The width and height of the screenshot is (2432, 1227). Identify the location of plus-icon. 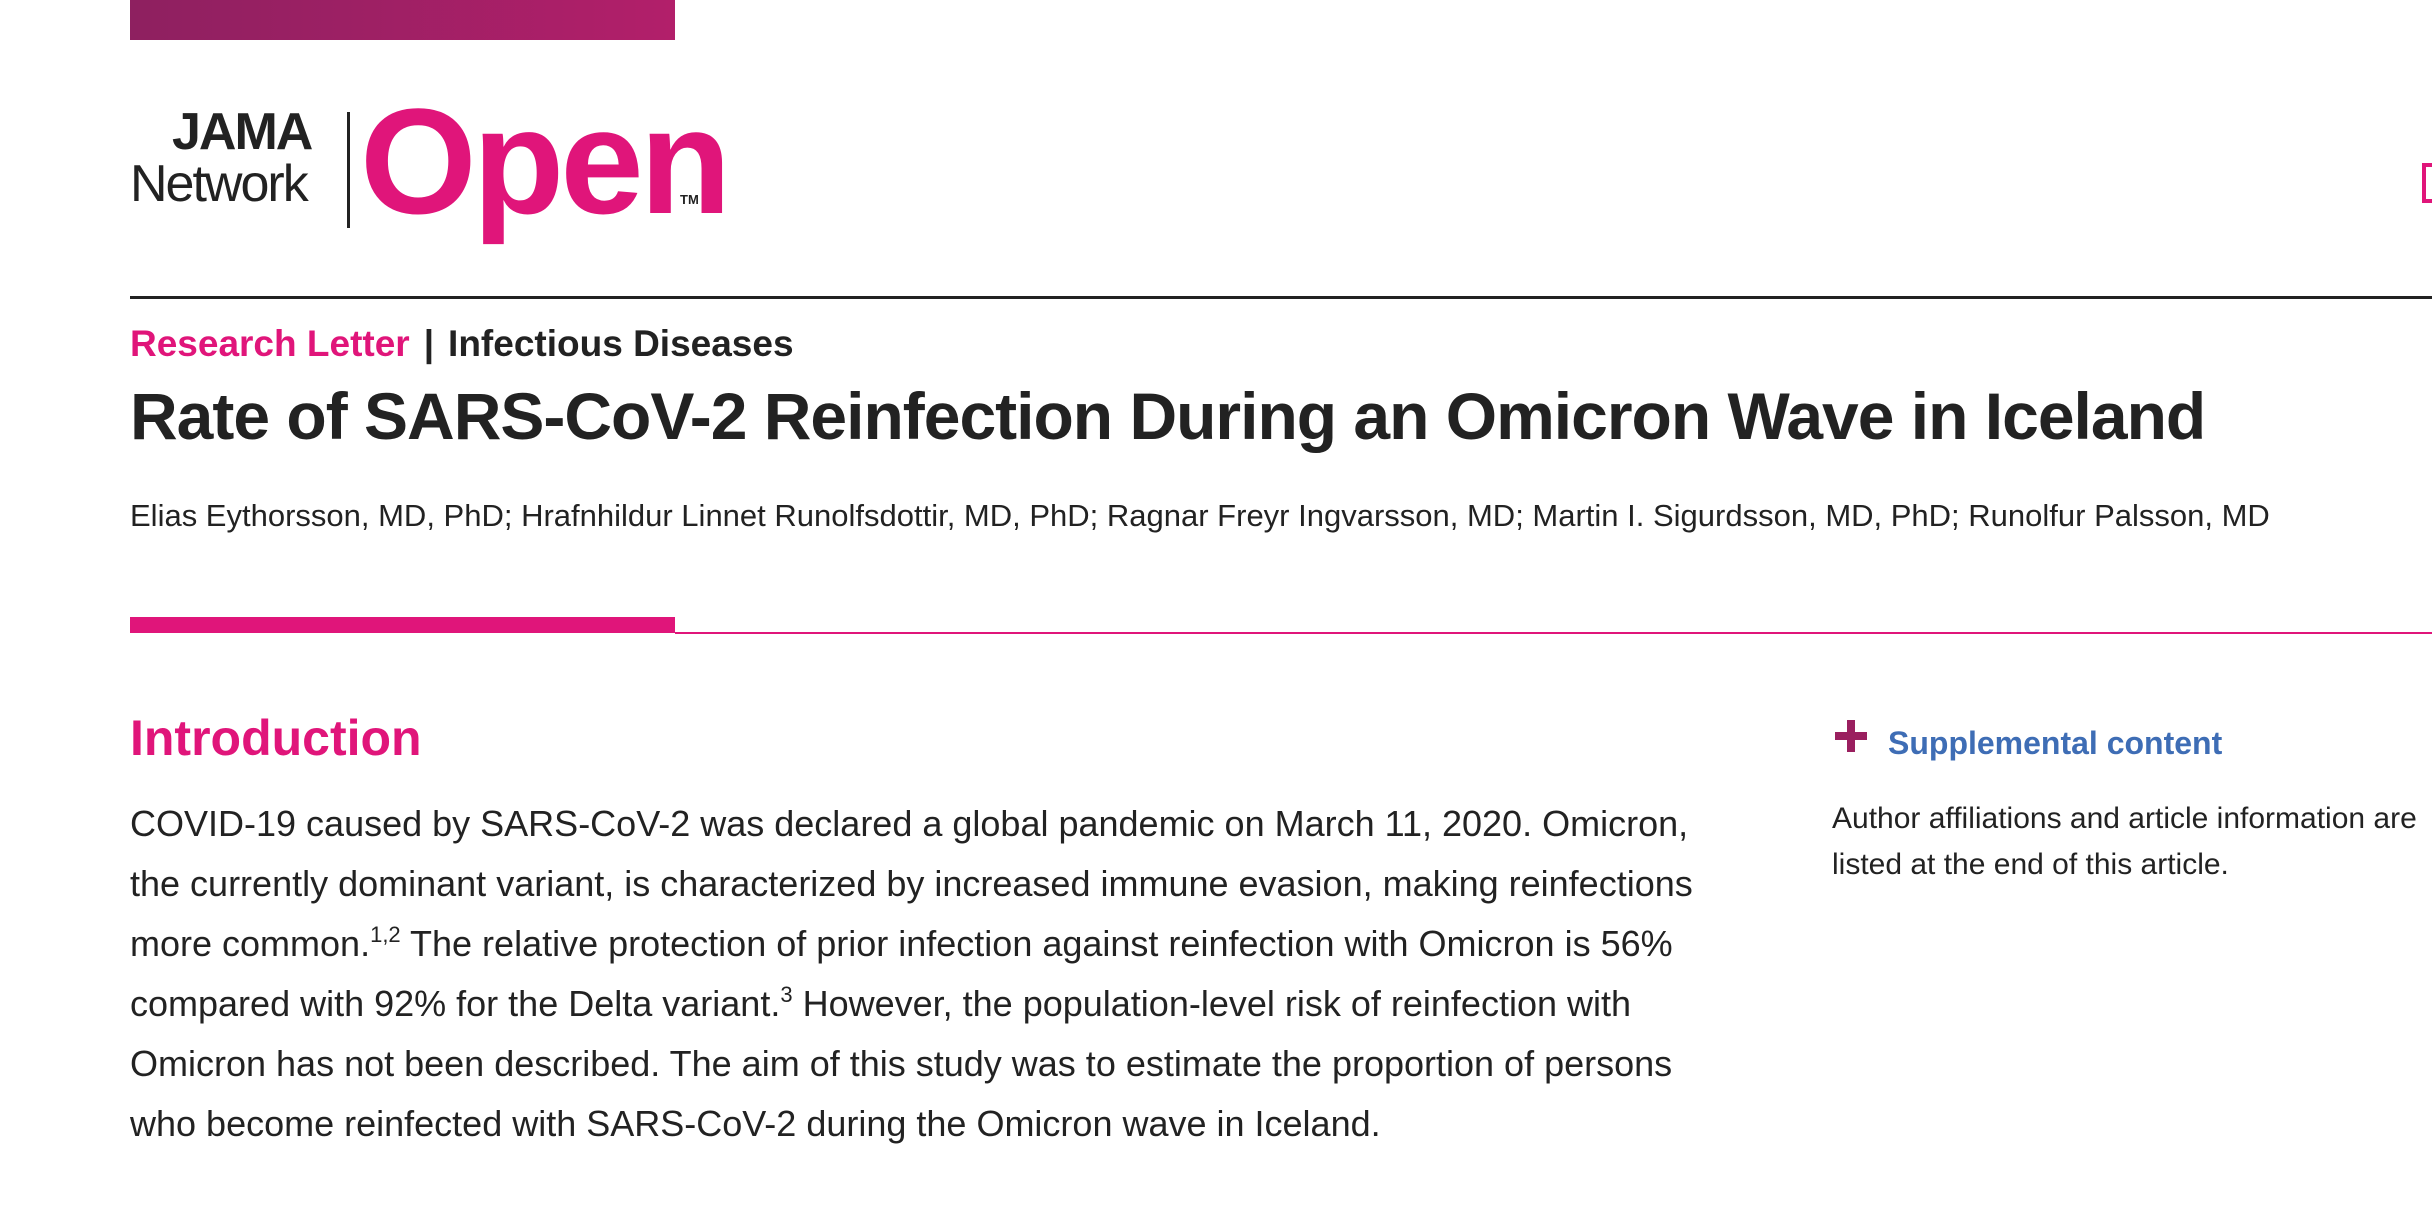
(1851, 736).